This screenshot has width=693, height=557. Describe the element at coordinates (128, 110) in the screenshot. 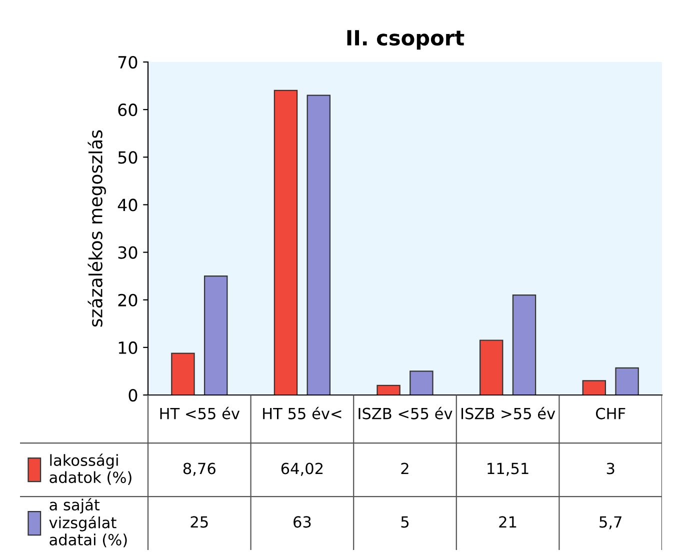

I see `y-tick-label: 60` at that location.